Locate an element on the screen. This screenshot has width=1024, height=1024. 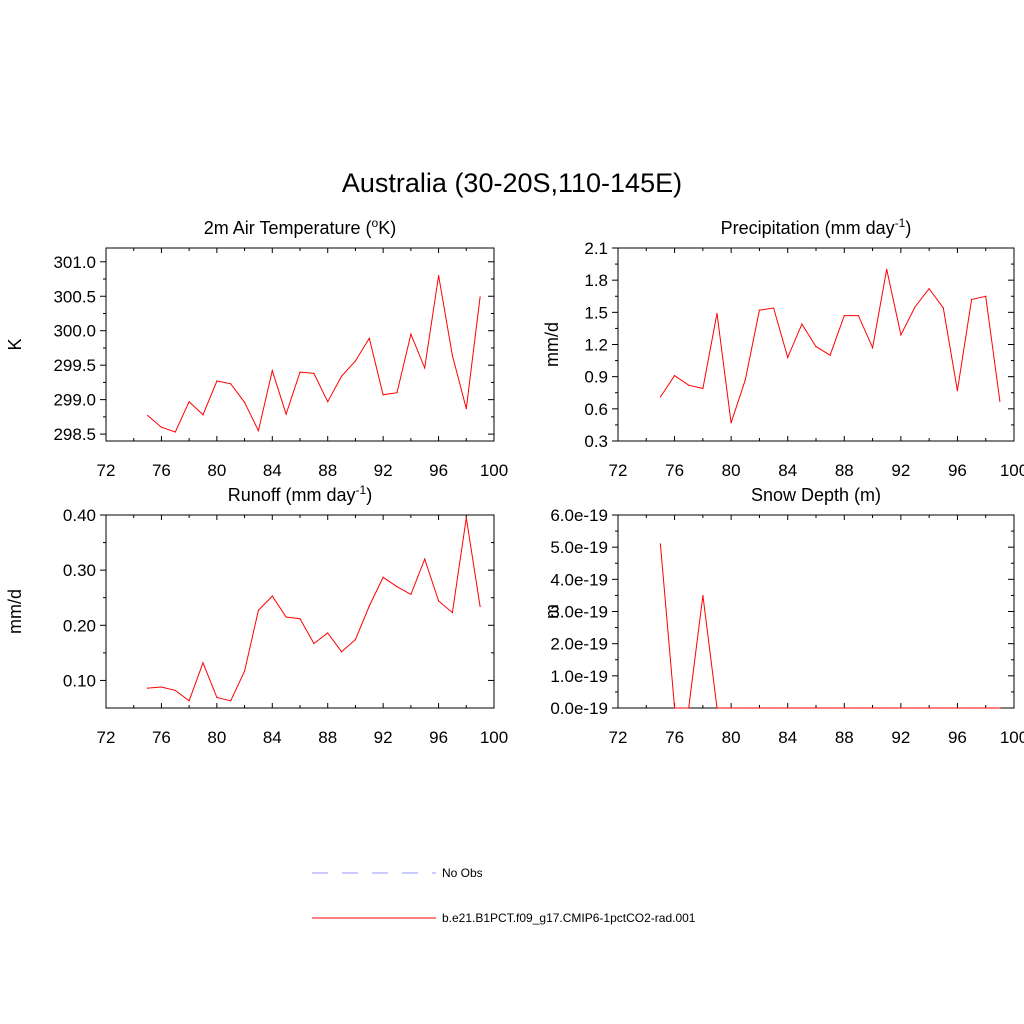
legend-label-1: No Obs is located at coordinates (462, 873).